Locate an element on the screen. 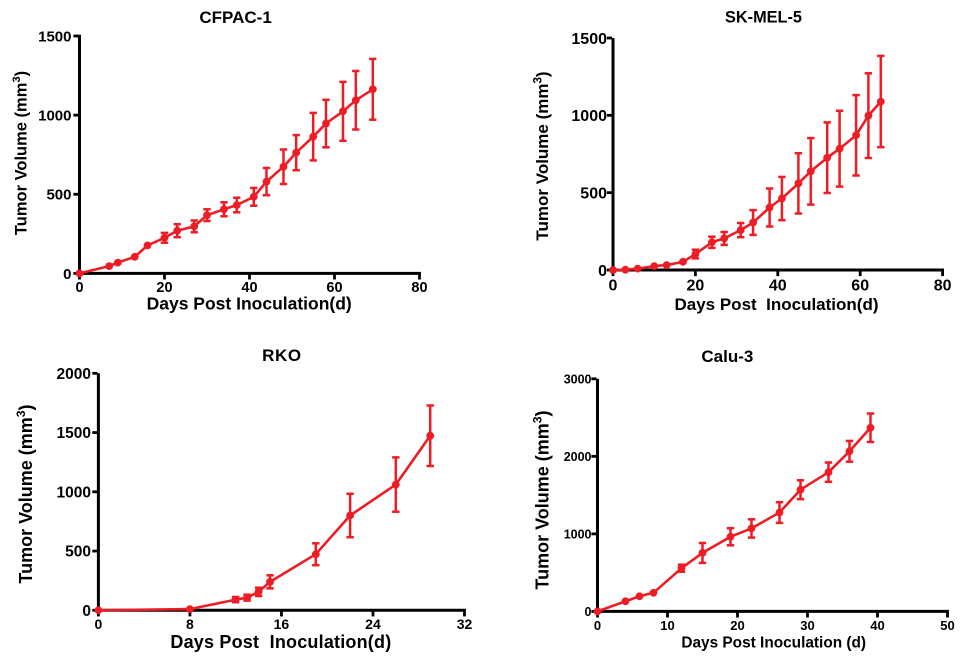 The height and width of the screenshot is (669, 976). svg-text: Days Post Inoculation (d) is located at coordinates (773, 643).